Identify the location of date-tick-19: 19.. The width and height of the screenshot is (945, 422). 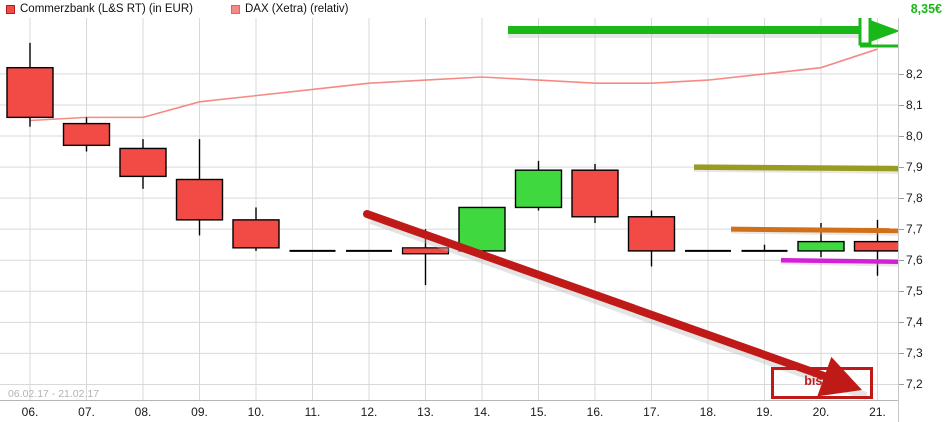
(764, 412).